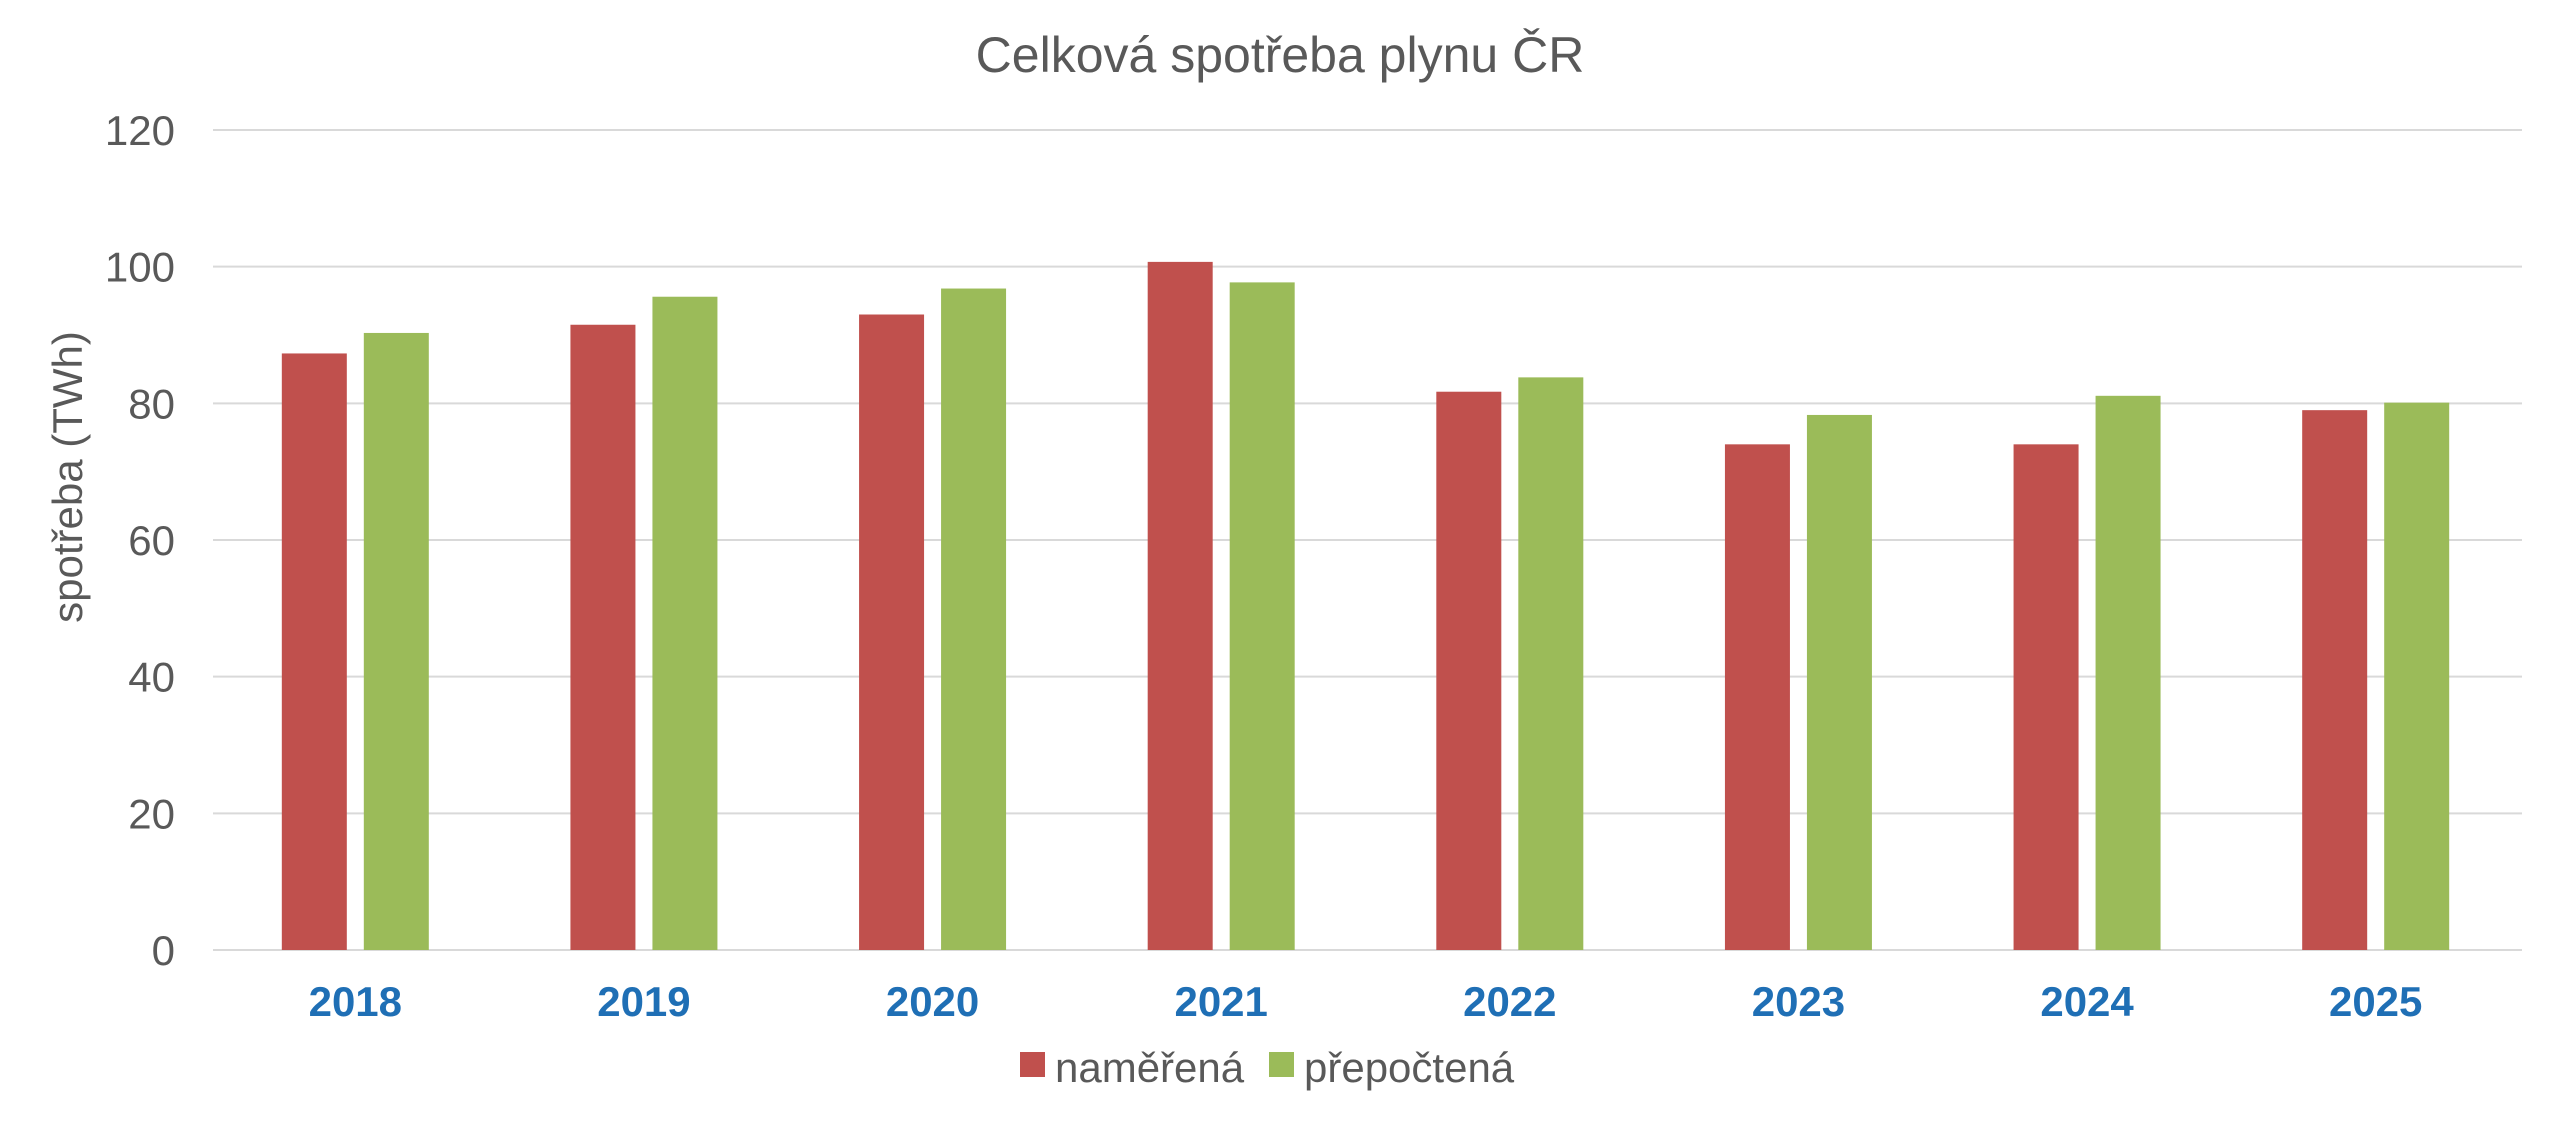 The image size is (2560, 1135). I want to click on legend: naměřená přepočtená, so click(1267, 1067).